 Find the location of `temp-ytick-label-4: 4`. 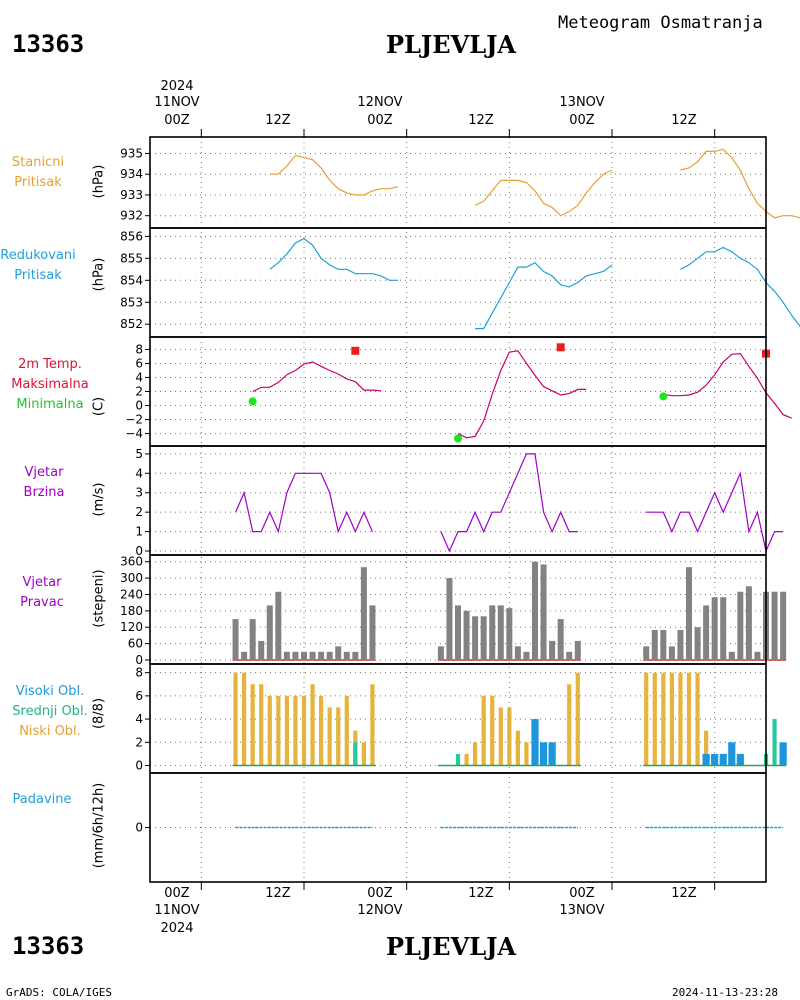

temp-ytick-label-4: 4 is located at coordinates (139, 377).